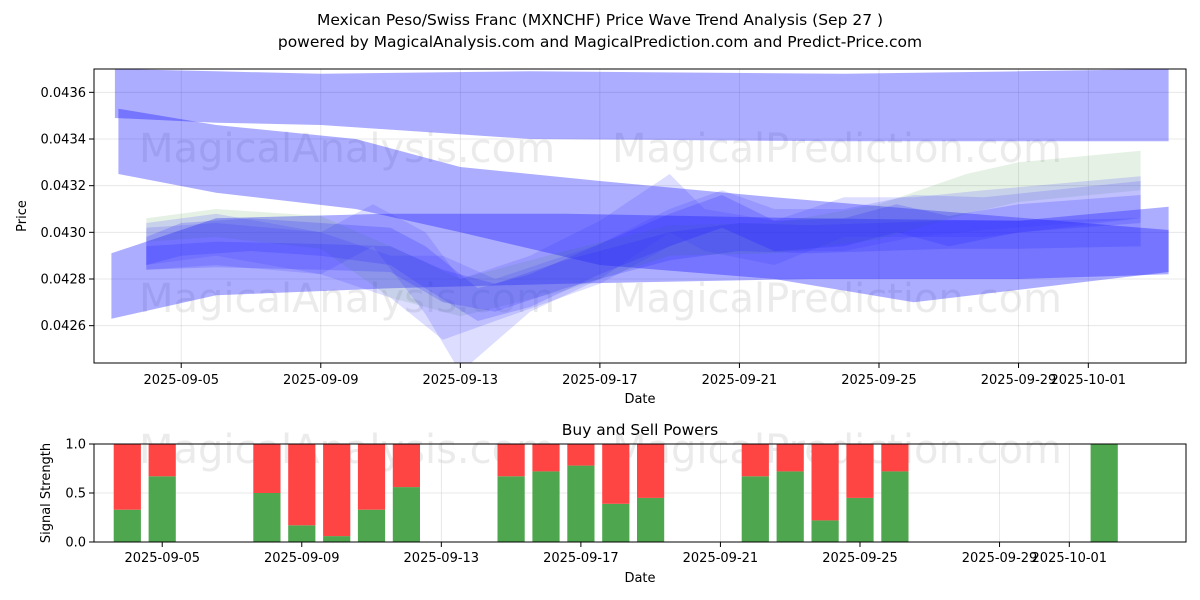 The image size is (1200, 600). I want to click on power-x-tick-label: 2025-09-13, so click(442, 558).